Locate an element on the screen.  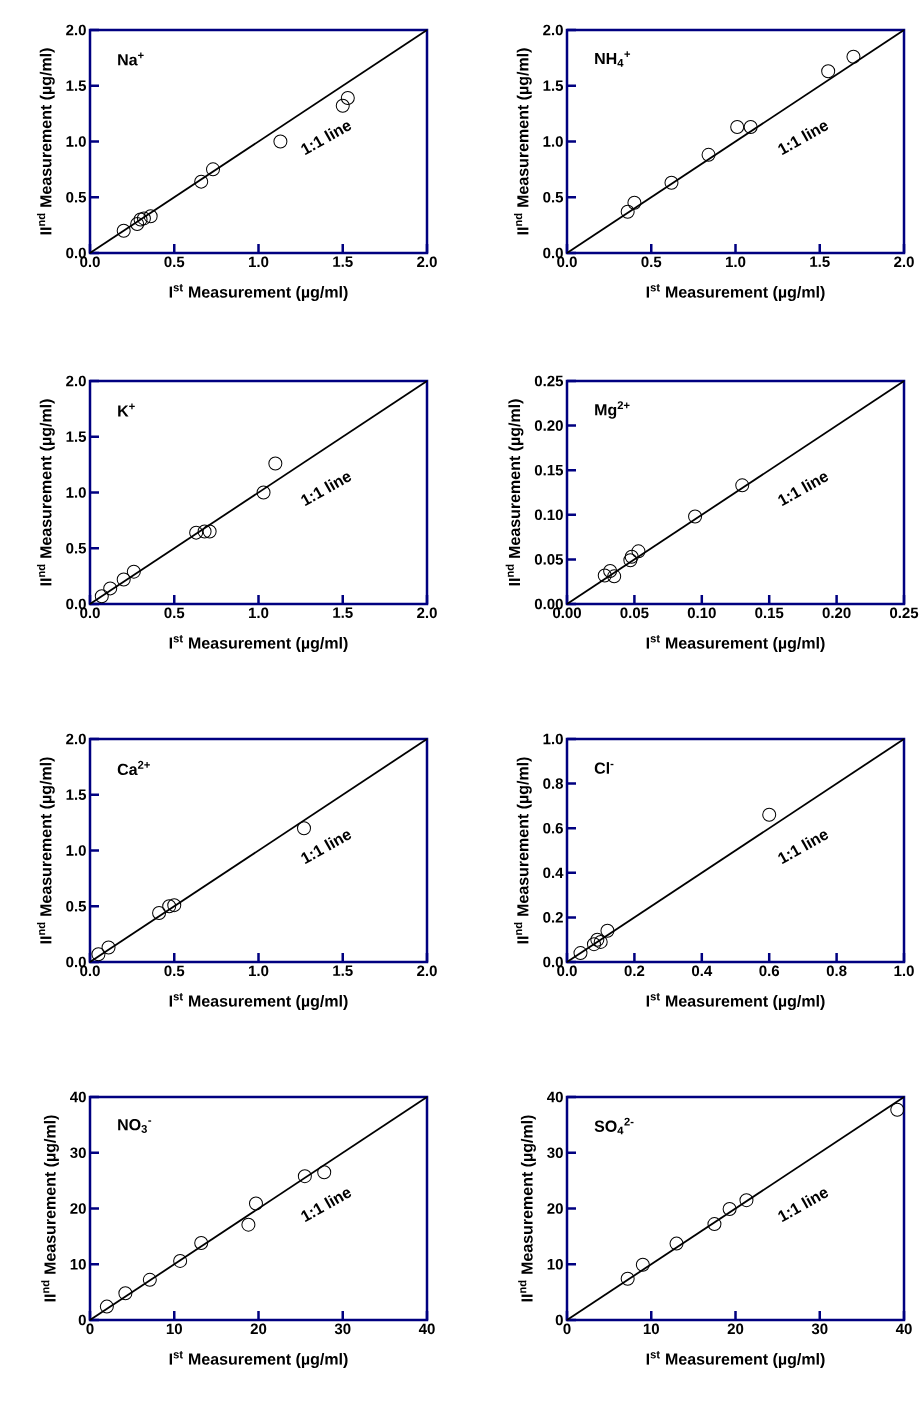
x-tick-label: 40 is located at coordinates (903, 1329).